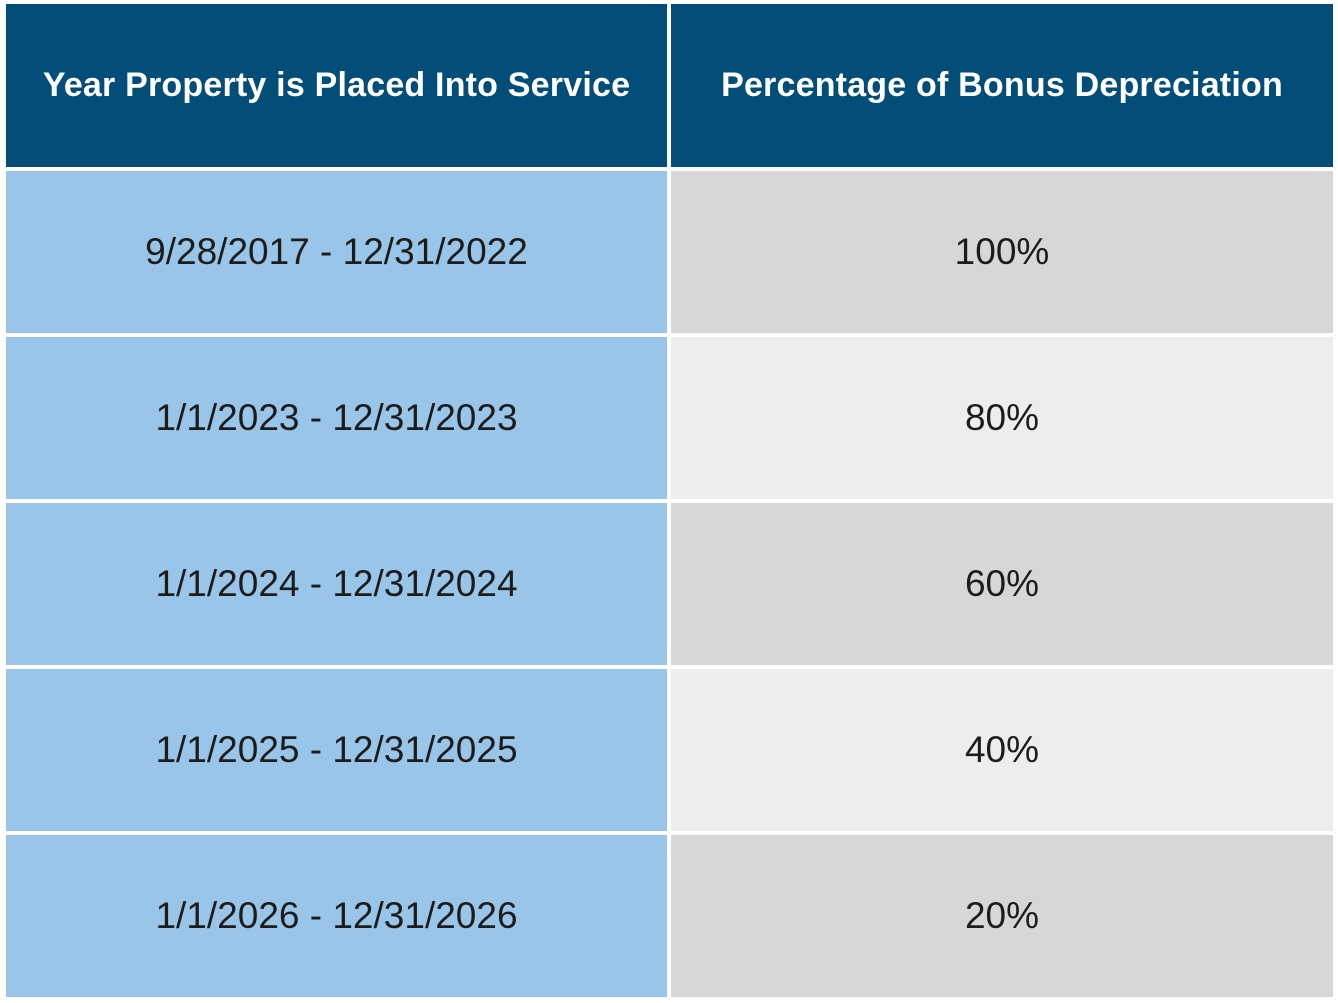 This screenshot has width=1338, height=1003. I want to click on period-cell: 1/1/2023 - 12/31/2023, so click(336, 418).